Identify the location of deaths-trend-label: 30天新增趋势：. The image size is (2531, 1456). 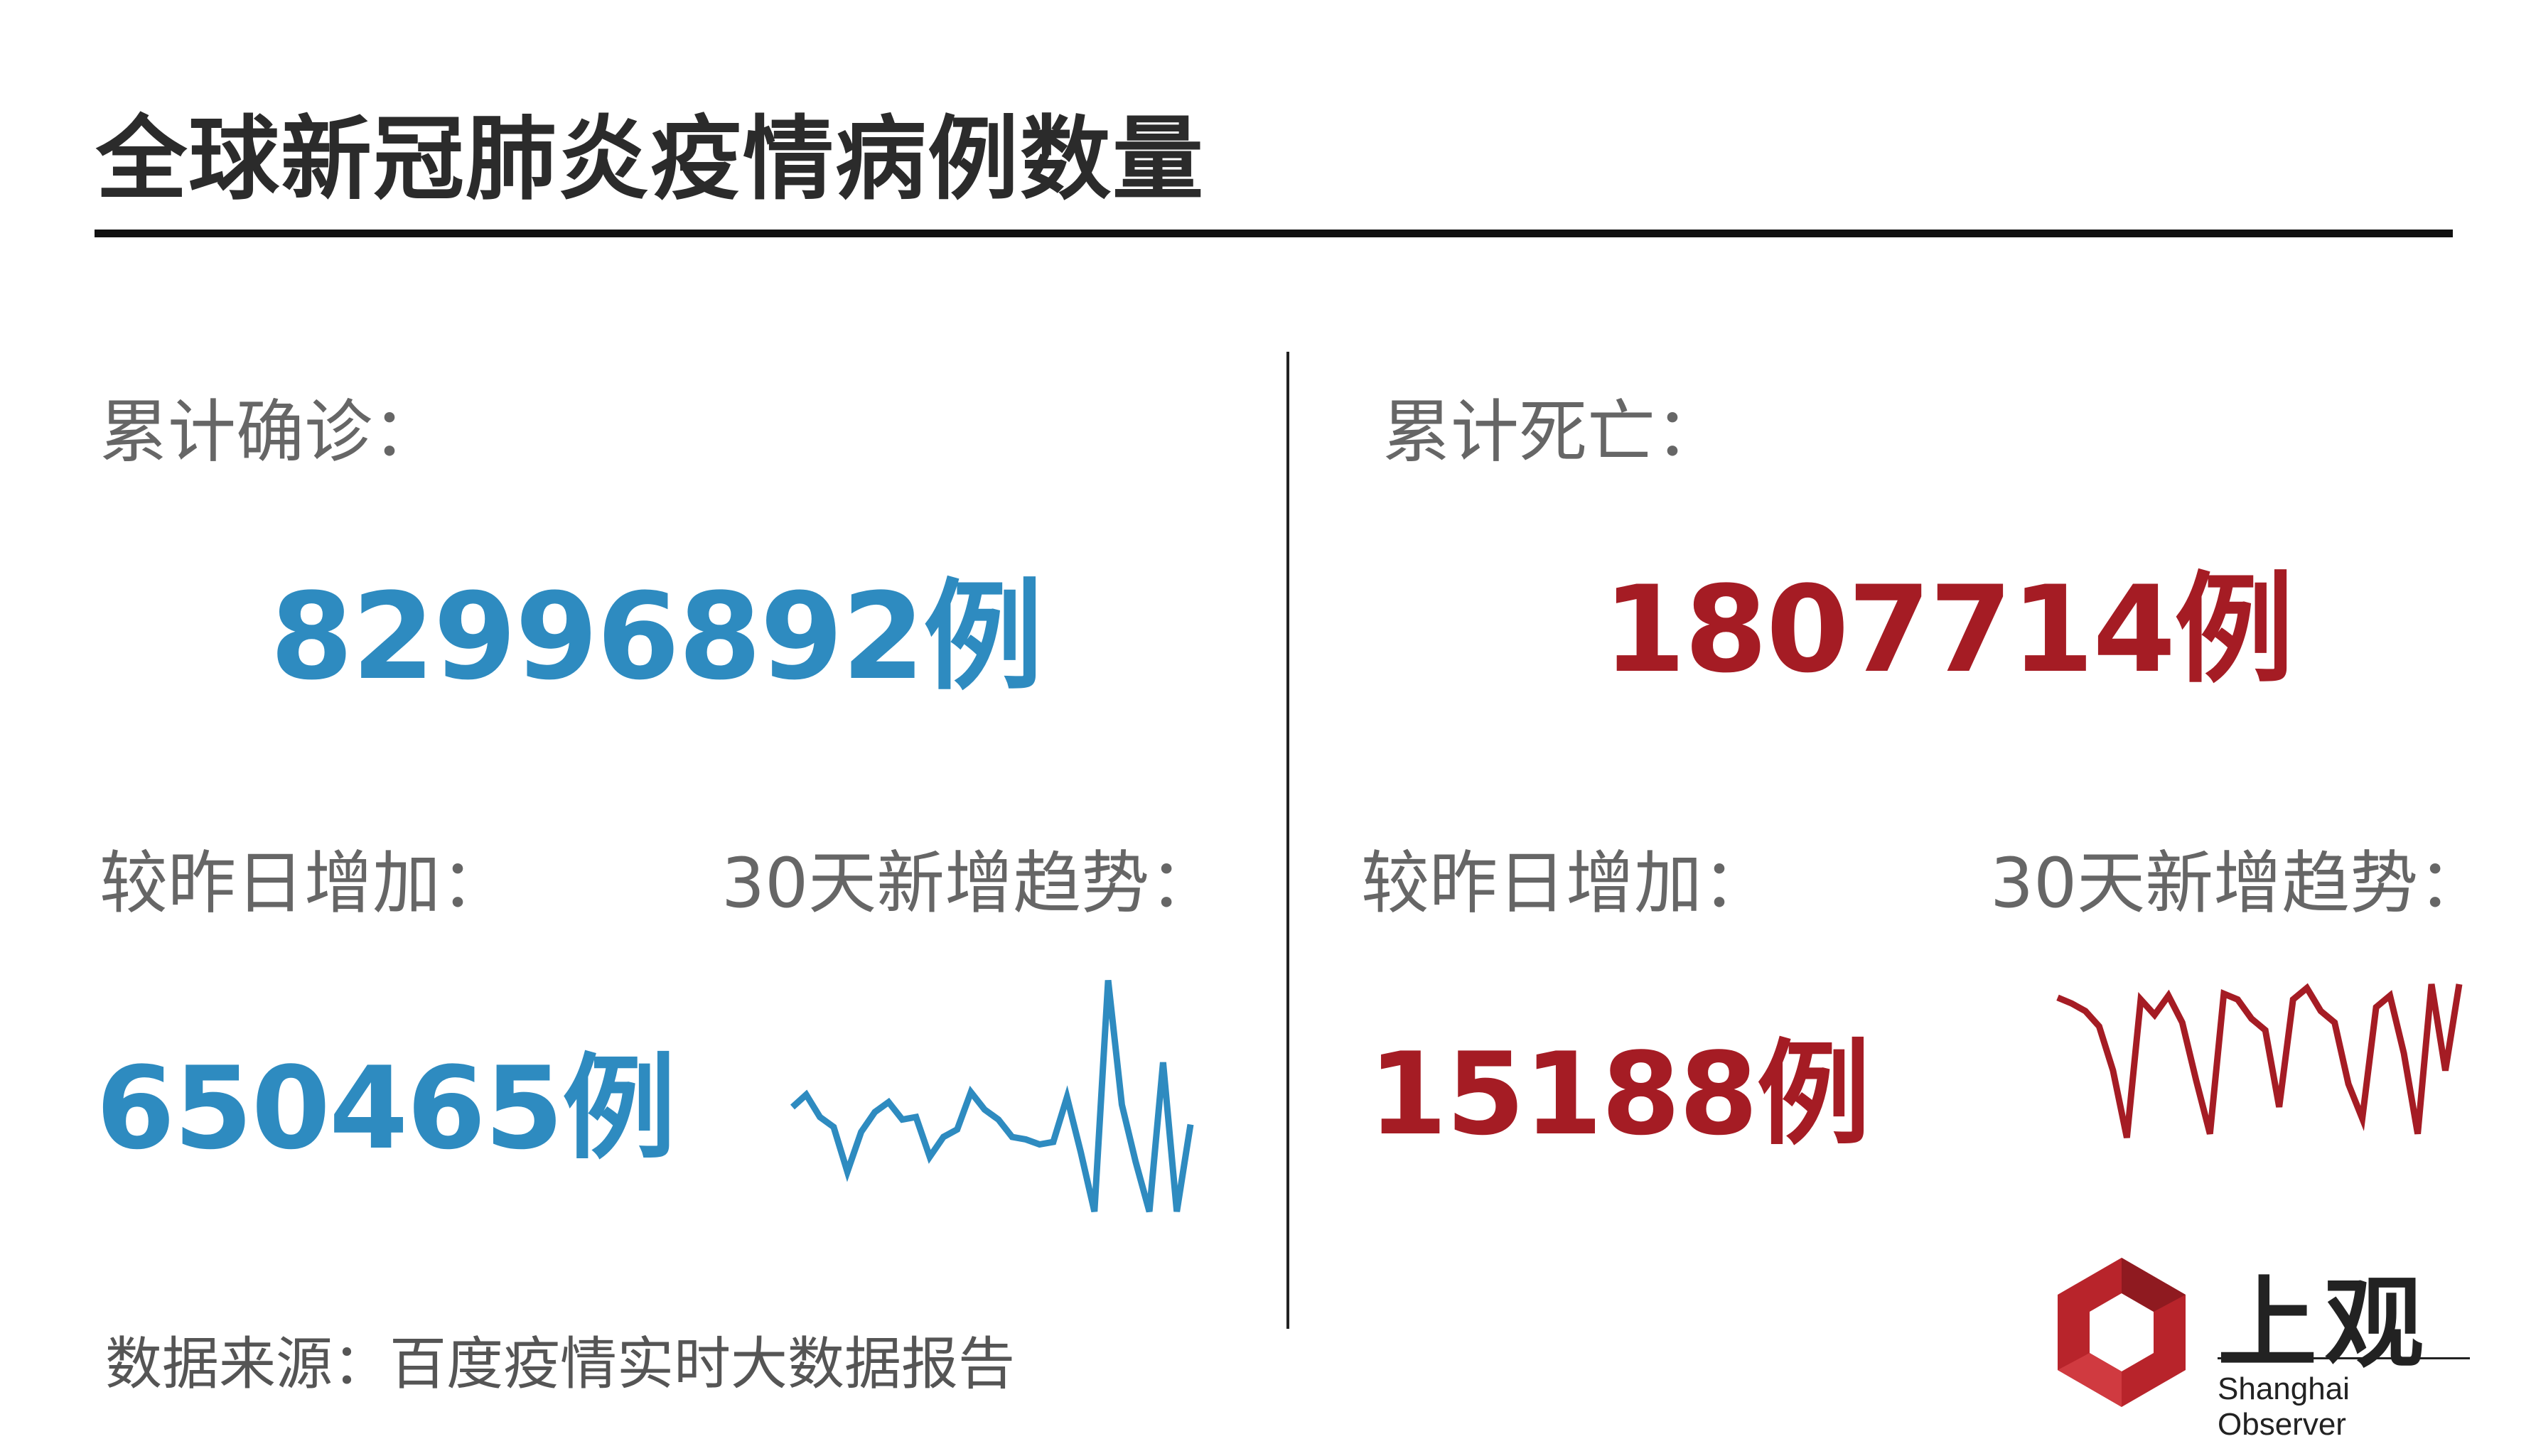
(2238, 877).